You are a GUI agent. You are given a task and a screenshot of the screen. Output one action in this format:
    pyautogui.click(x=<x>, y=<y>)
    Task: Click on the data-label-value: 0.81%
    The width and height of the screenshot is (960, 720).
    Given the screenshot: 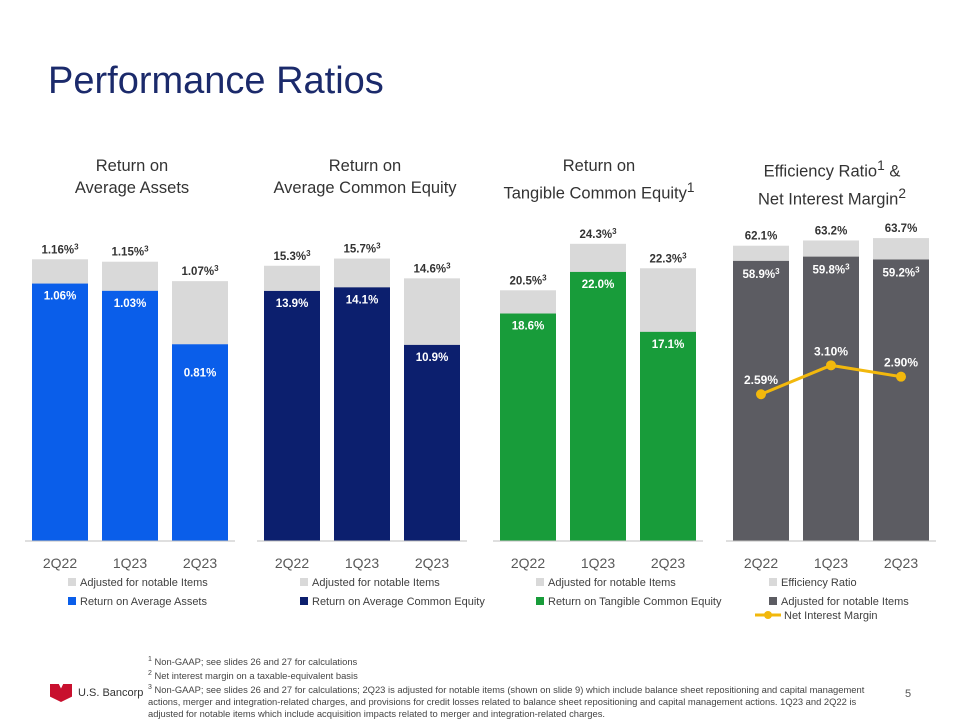 What is the action you would take?
    pyautogui.click(x=200, y=373)
    